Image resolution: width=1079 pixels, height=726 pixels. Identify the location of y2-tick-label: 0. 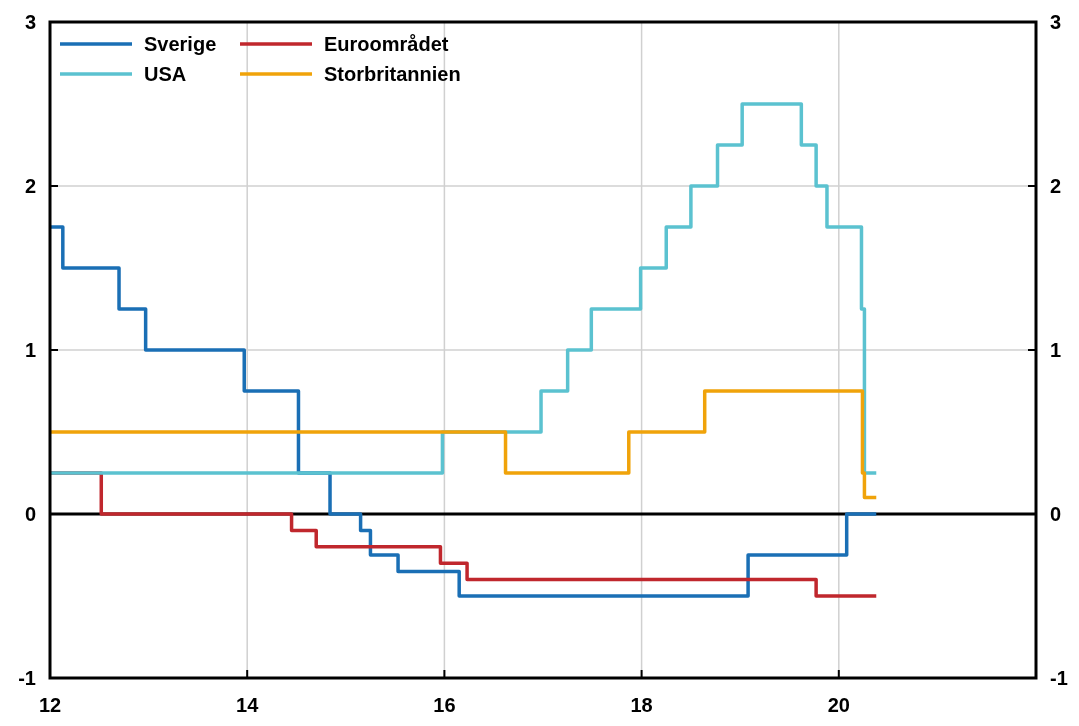
(1056, 514).